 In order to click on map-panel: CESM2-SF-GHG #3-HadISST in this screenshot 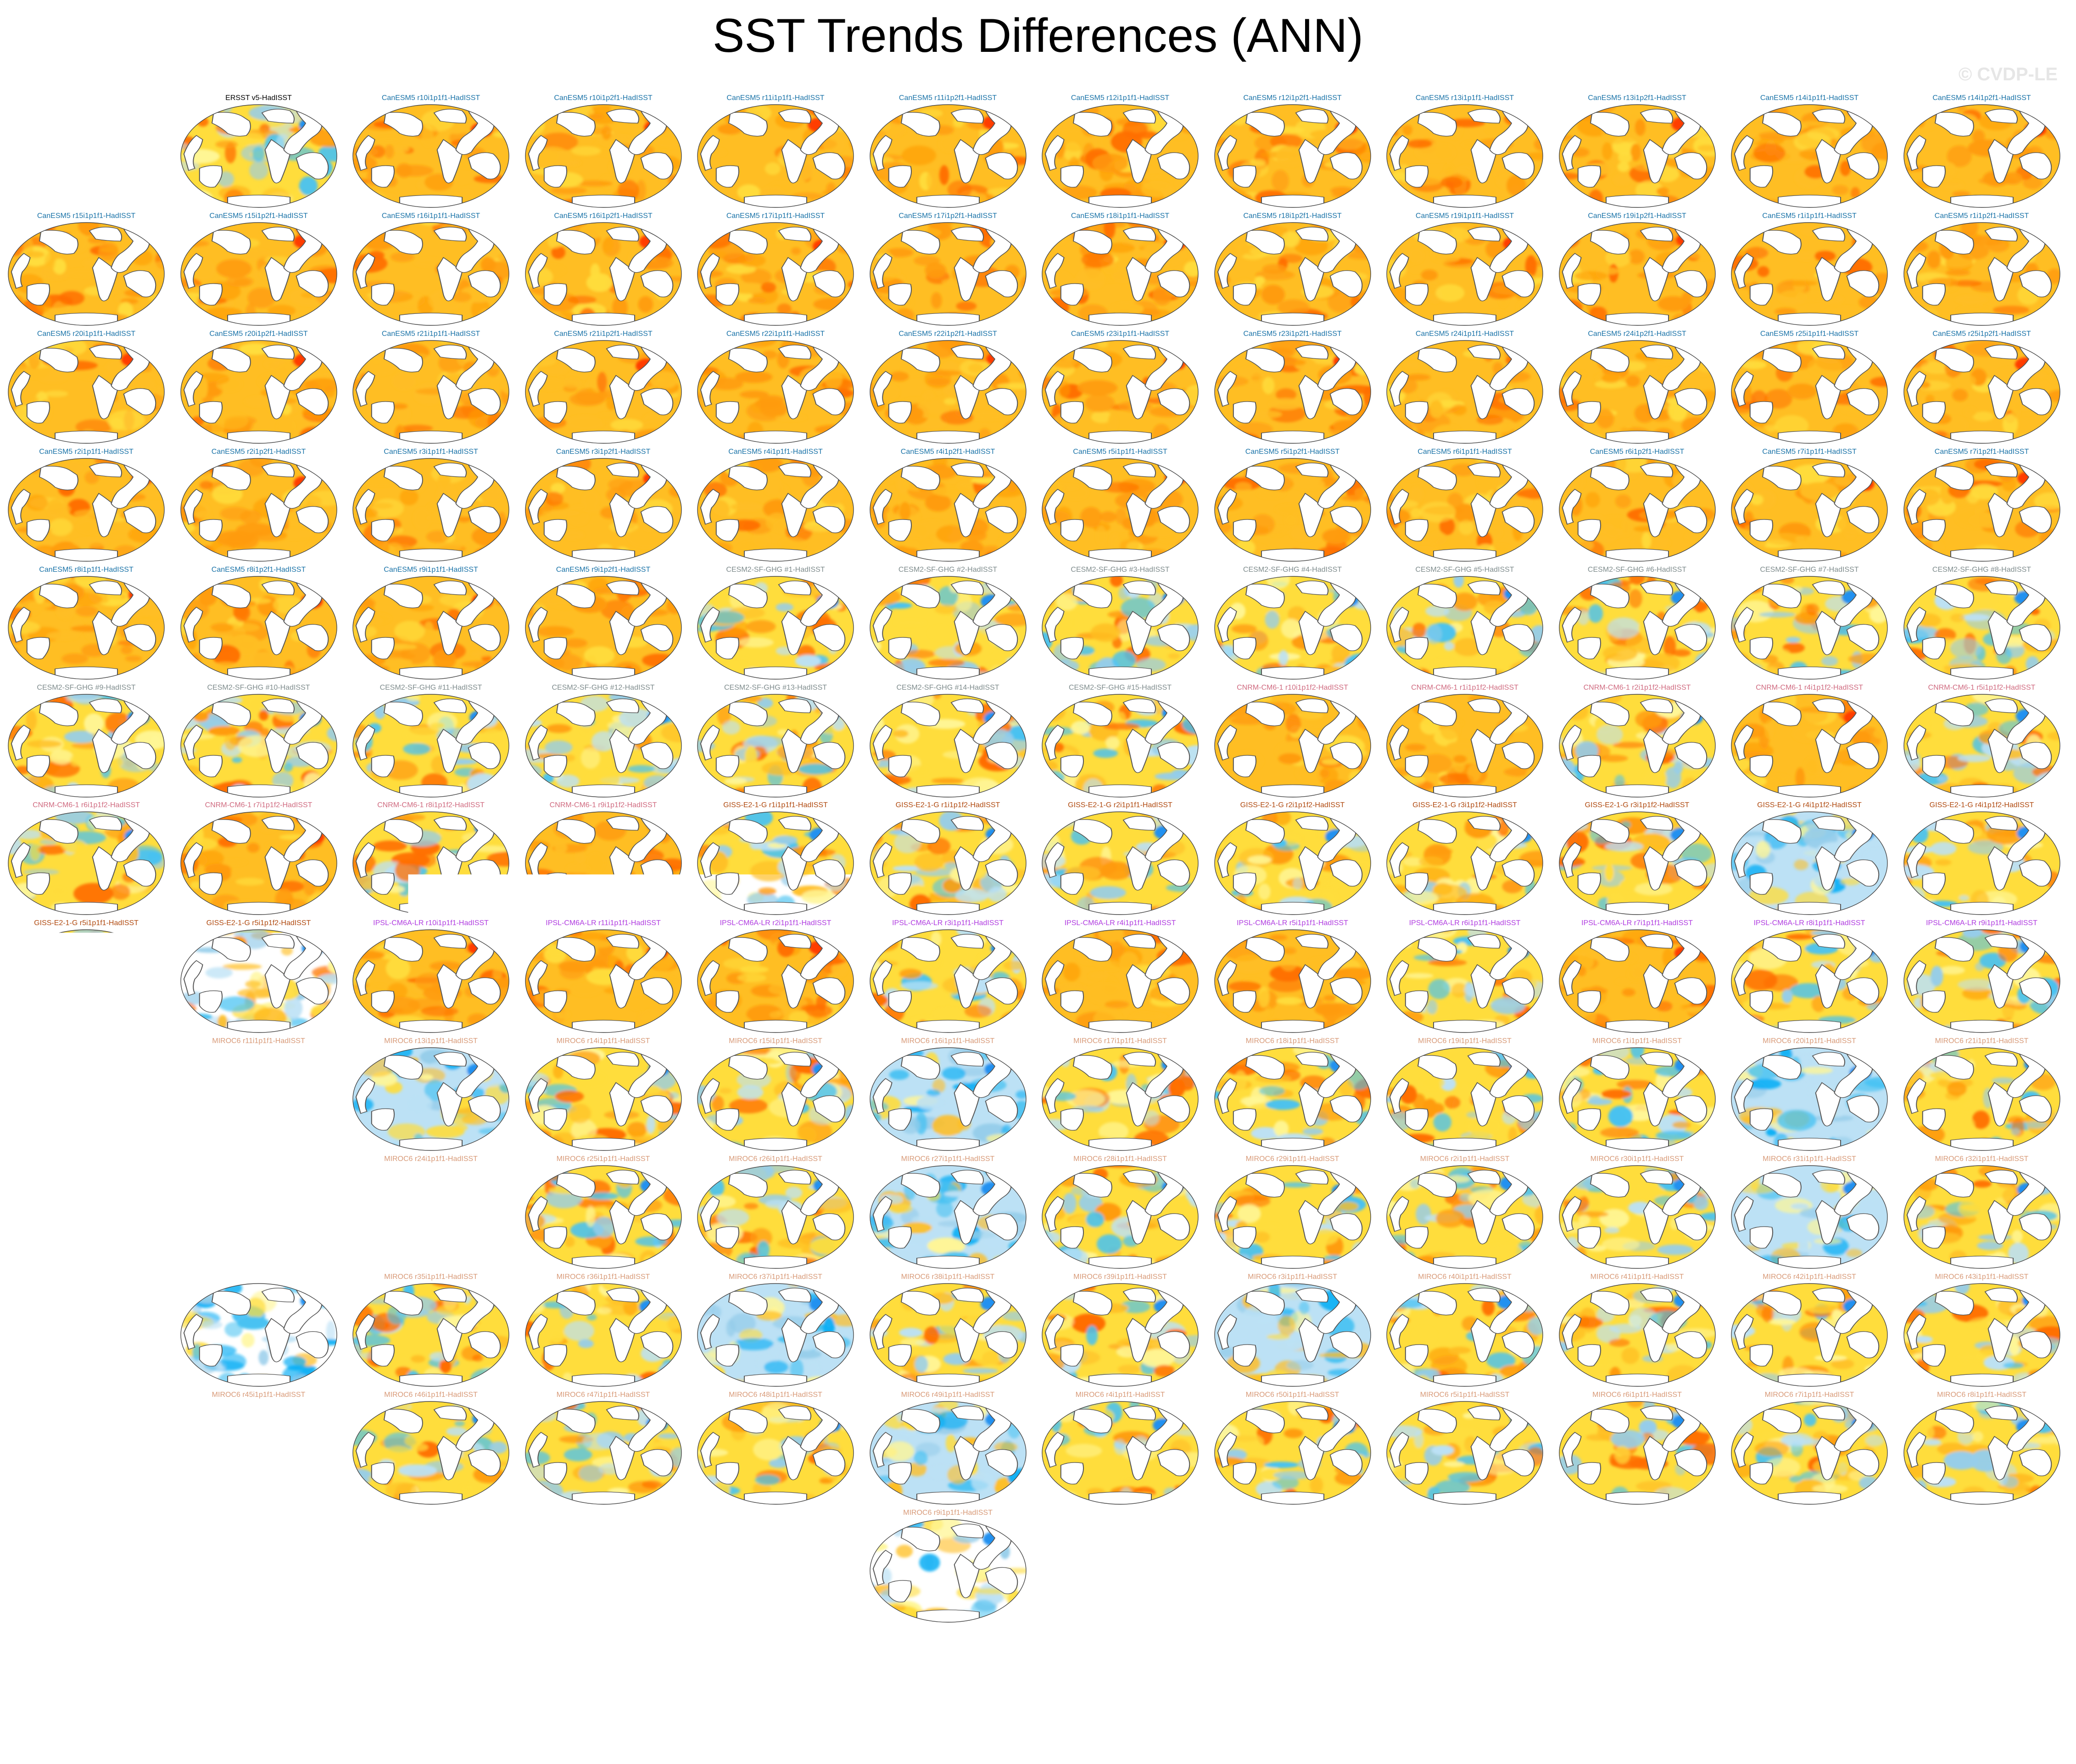, I will do `click(1120, 623)`.